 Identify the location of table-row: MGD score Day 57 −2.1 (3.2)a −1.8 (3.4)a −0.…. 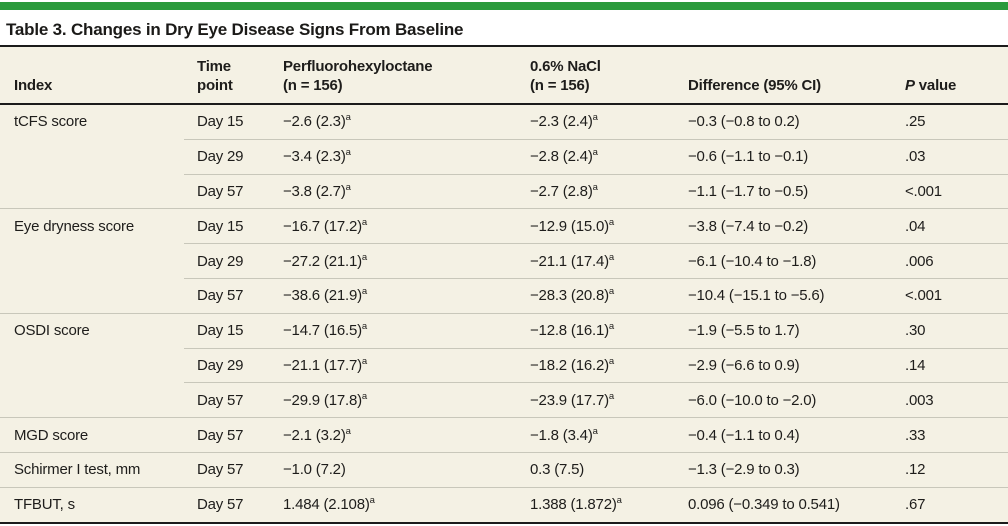
(504, 435).